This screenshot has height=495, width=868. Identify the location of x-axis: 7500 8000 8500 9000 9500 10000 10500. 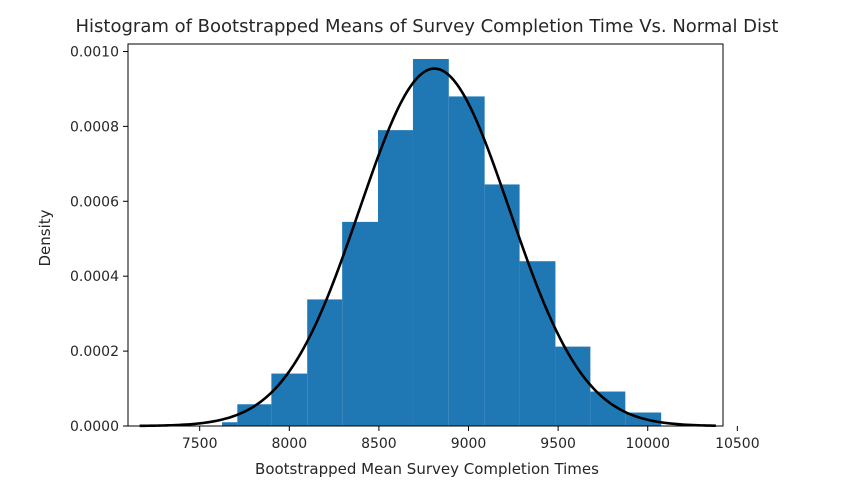
(471, 439).